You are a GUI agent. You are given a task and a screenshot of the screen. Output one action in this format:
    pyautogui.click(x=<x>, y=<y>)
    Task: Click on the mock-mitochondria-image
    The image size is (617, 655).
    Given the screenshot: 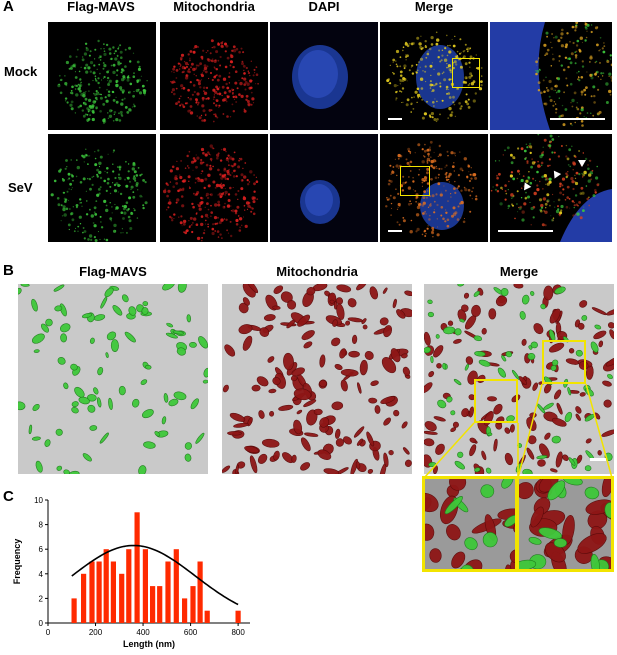 What is the action you would take?
    pyautogui.click(x=214, y=76)
    